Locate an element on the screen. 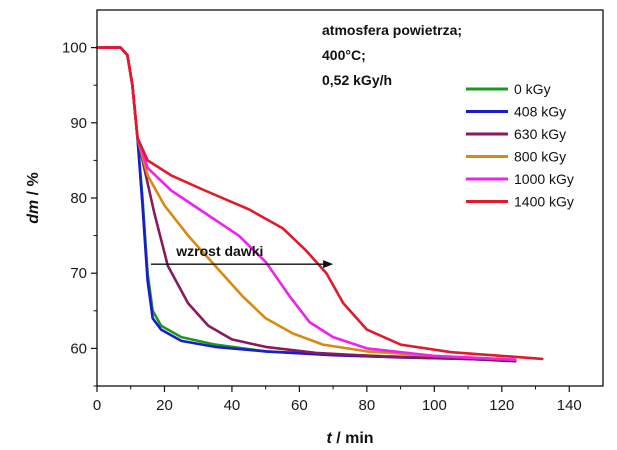 The width and height of the screenshot is (617, 450). y-tick-label: 80 is located at coordinates (78, 198).